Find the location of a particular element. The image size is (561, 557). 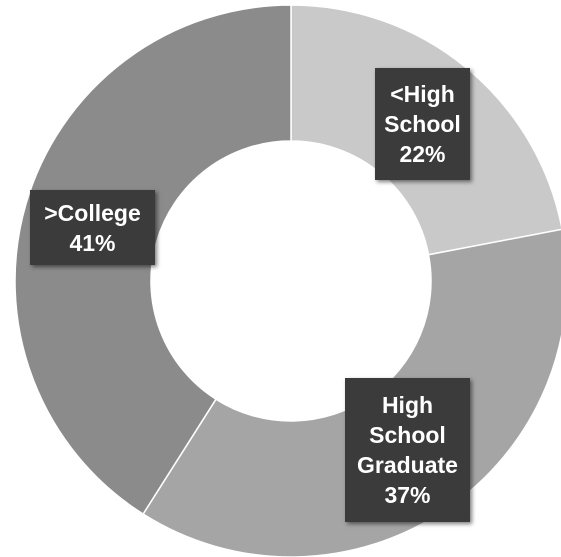

category-label: >College is located at coordinates (92, 212).